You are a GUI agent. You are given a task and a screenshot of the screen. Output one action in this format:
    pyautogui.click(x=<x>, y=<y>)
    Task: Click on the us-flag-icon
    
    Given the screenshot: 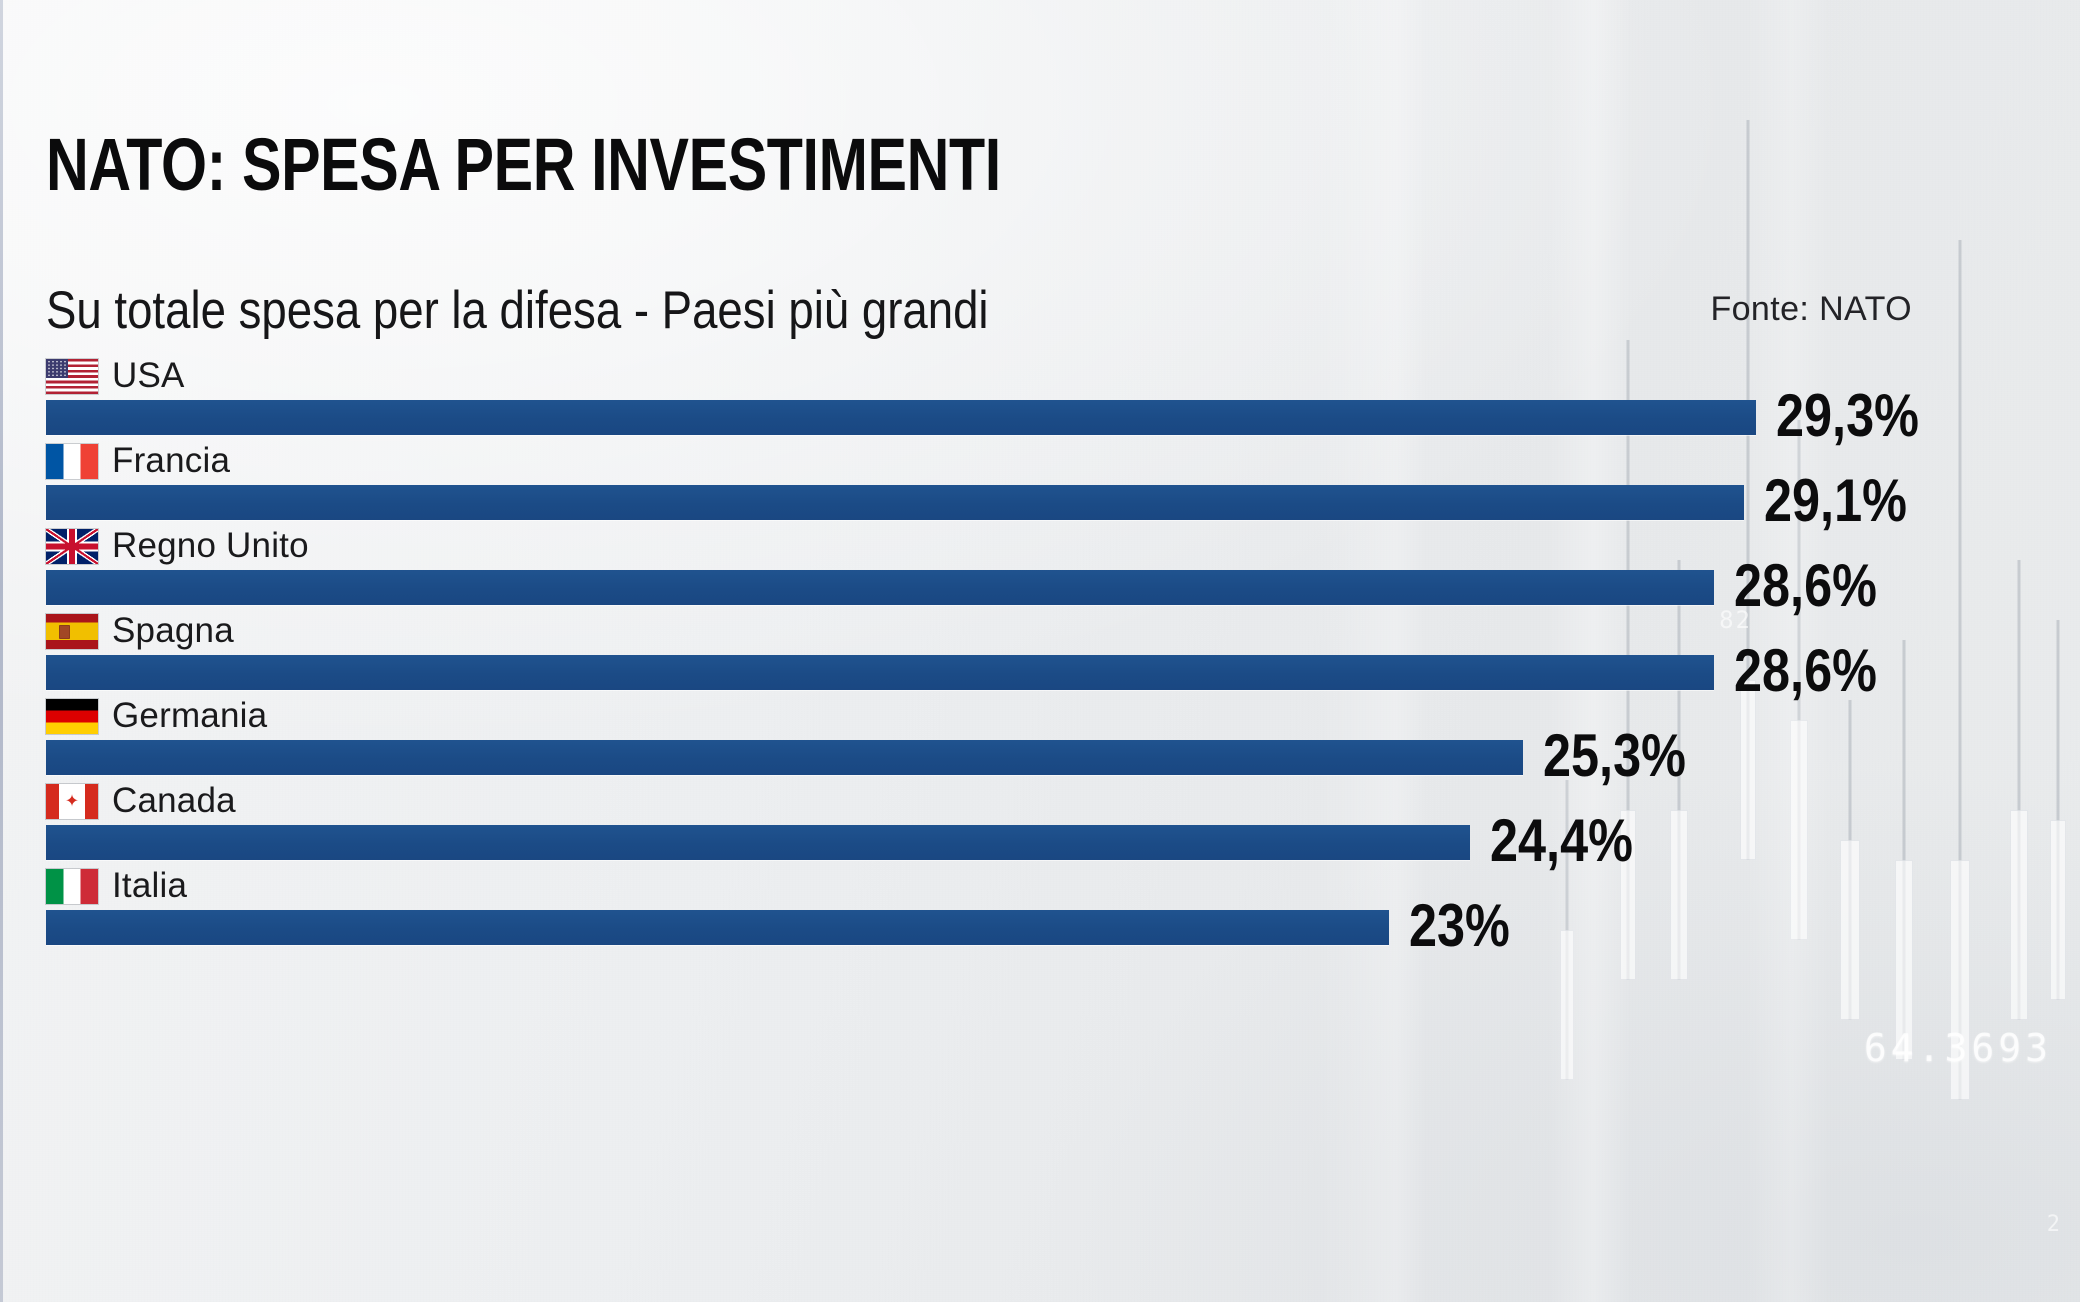 What is the action you would take?
    pyautogui.click(x=72, y=376)
    